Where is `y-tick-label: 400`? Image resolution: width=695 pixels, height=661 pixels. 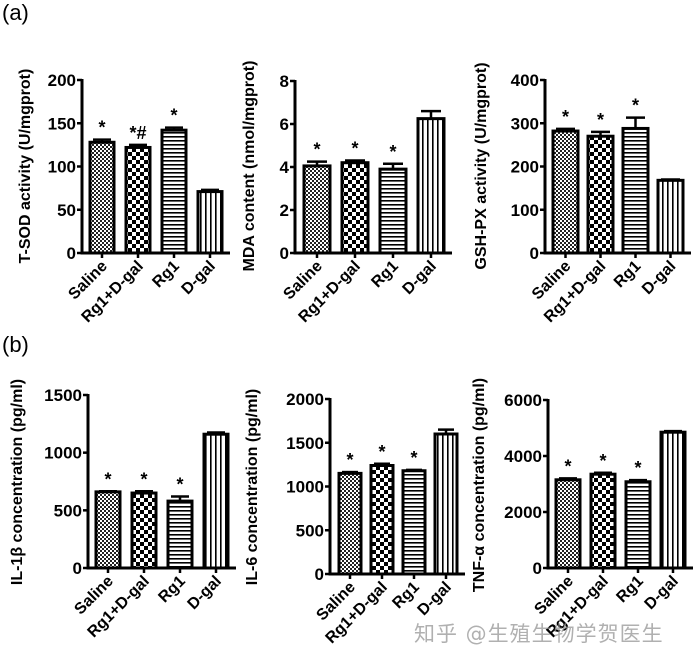 y-tick-label: 400 is located at coordinates (525, 80).